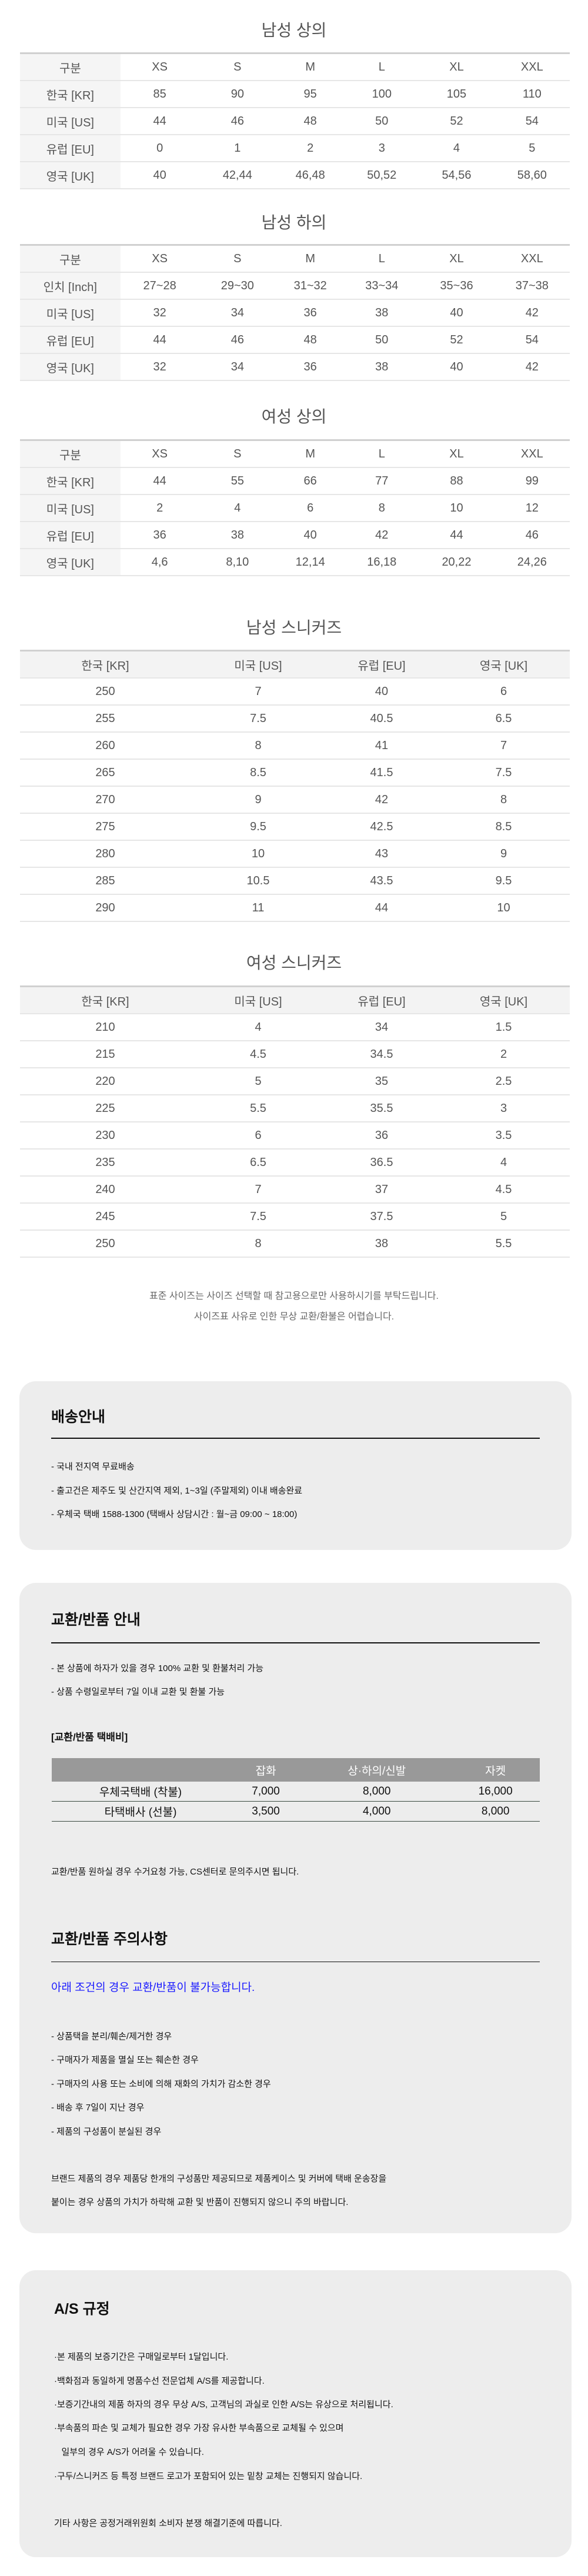 The width and height of the screenshot is (588, 2576). What do you see at coordinates (381, 881) in the screenshot?
I see `table-cell: 43.5` at bounding box center [381, 881].